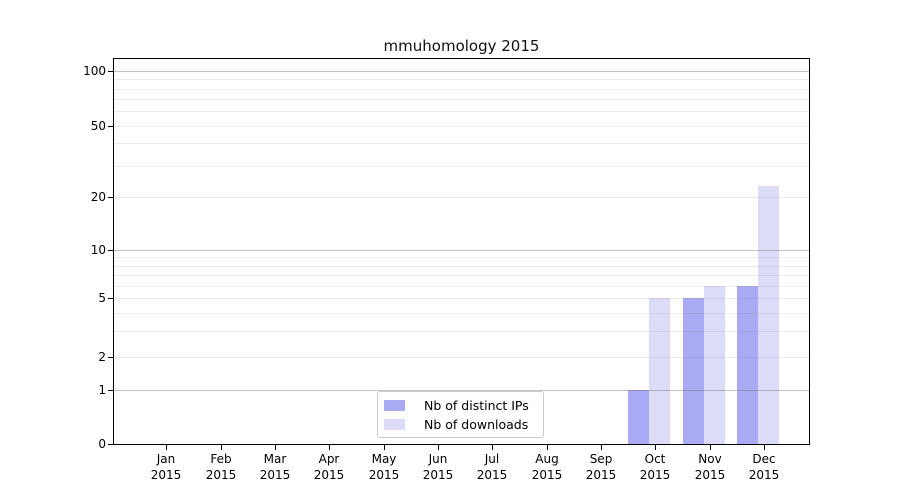 This screenshot has height=500, width=900. Describe the element at coordinates (394, 424) in the screenshot. I see `legend-swatch-downloads` at that location.